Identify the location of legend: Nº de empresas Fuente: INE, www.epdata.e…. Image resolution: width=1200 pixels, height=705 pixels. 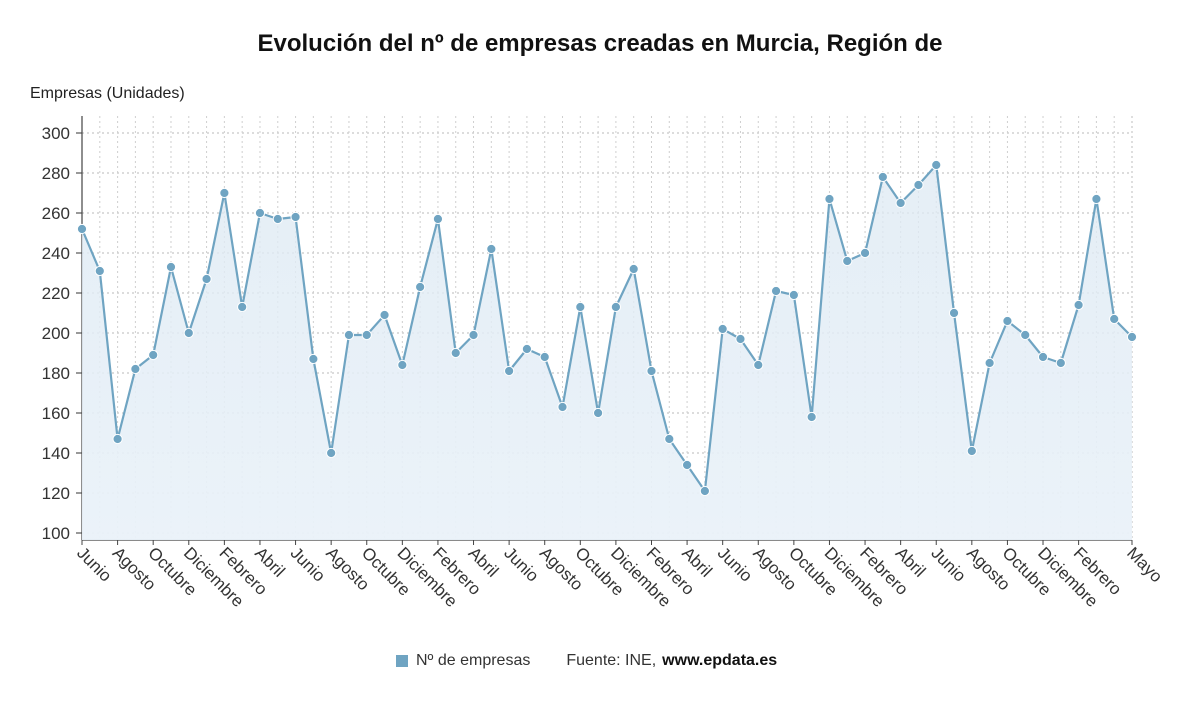
(586, 661).